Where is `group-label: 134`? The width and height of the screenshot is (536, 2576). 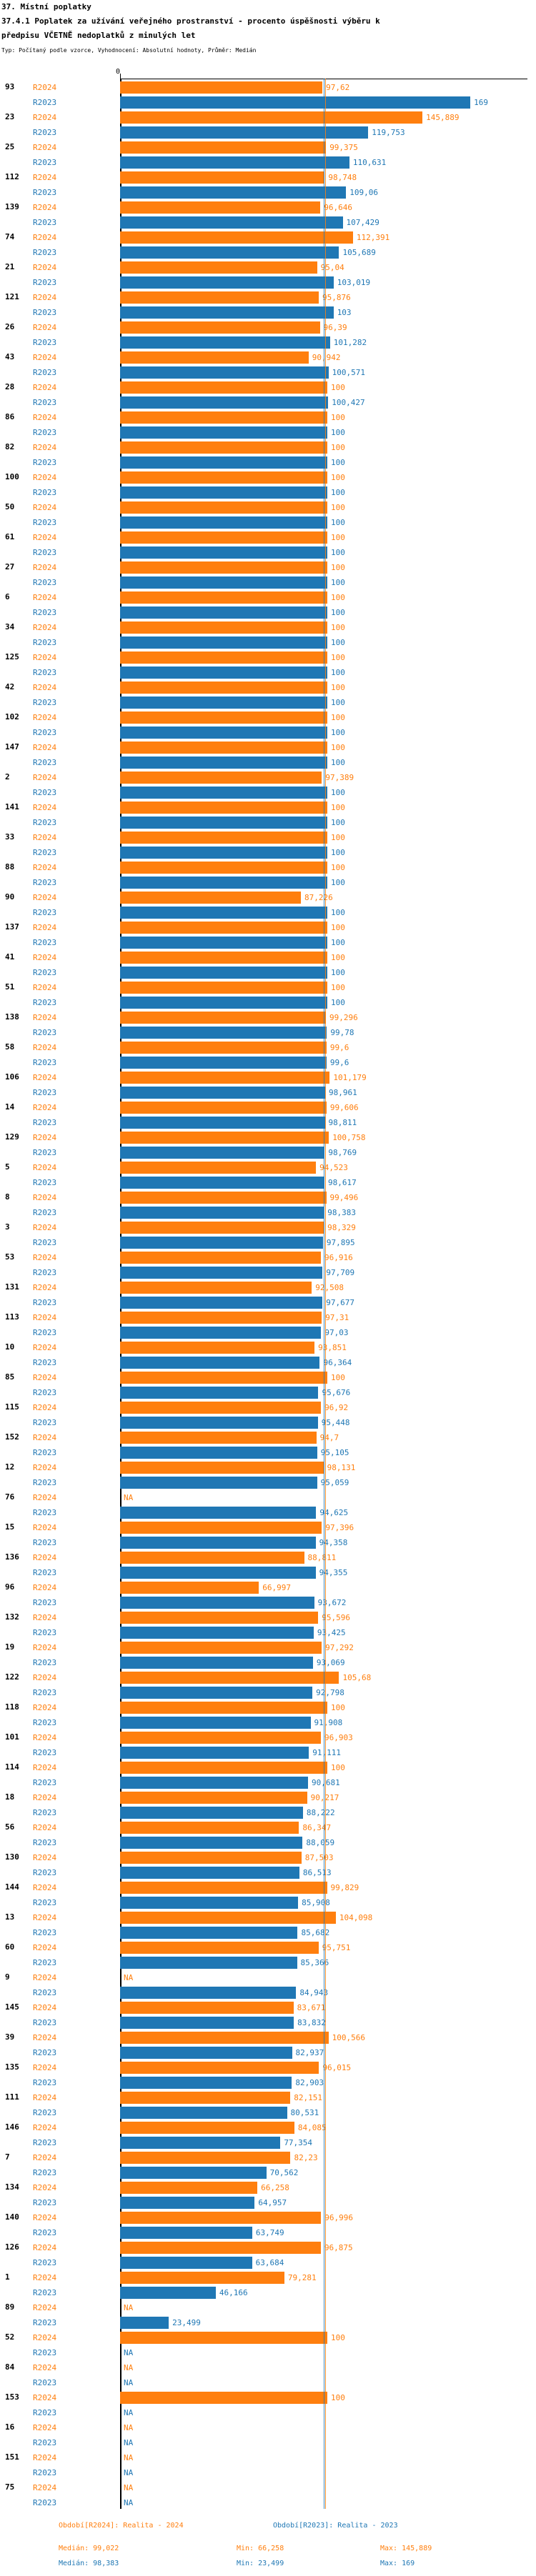
group-label: 134 is located at coordinates (12, 2187).